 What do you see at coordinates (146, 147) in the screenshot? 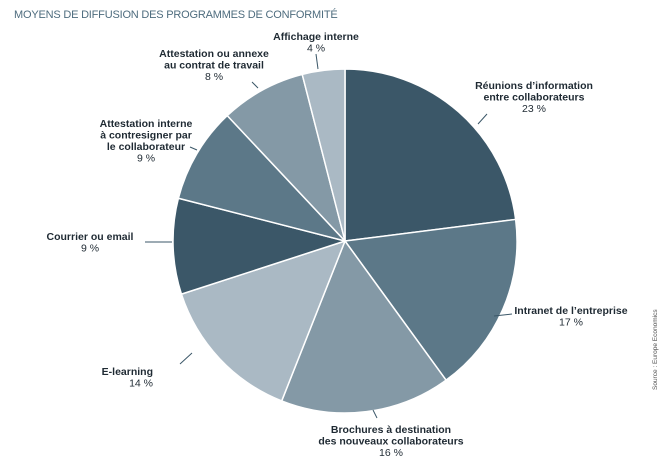
I see `slice-label: le collaborateur` at bounding box center [146, 147].